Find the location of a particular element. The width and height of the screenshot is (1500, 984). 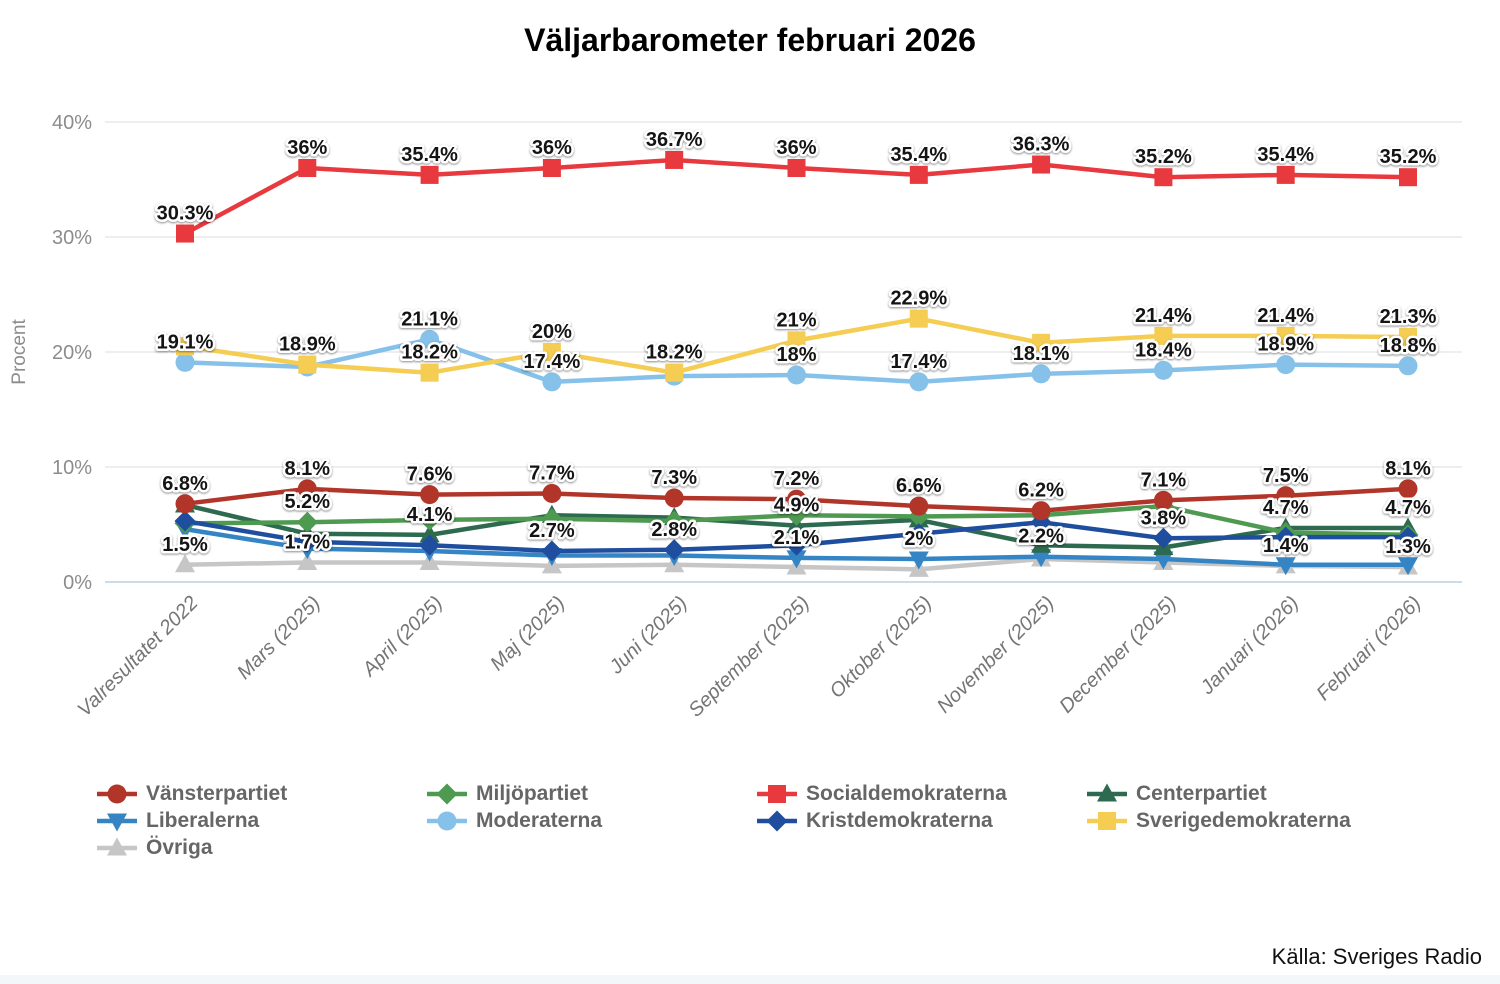

data-label-socialdemokraterna-9: 35.4% is located at coordinates (1285, 155).